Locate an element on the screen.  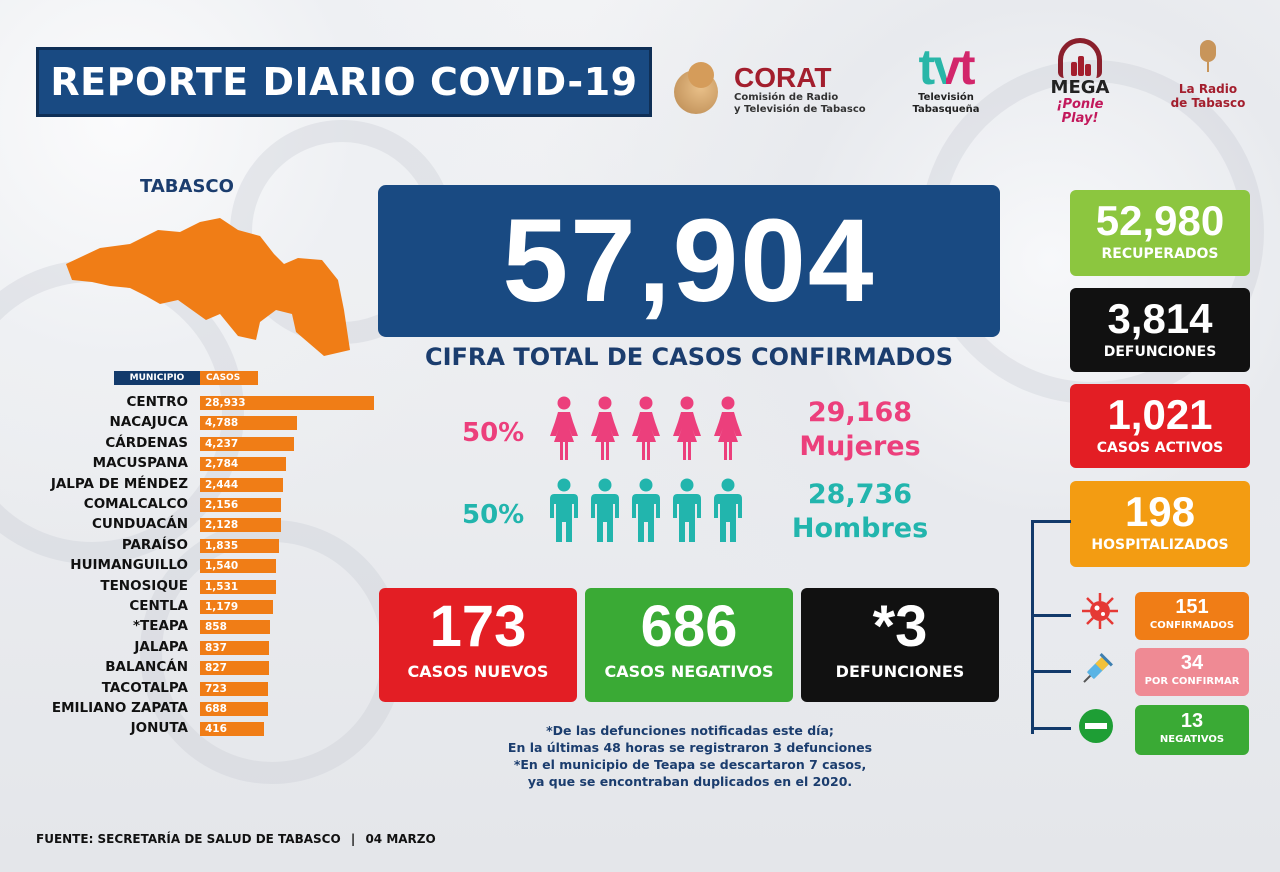
men-label: Hombres is located at coordinates (860, 528).